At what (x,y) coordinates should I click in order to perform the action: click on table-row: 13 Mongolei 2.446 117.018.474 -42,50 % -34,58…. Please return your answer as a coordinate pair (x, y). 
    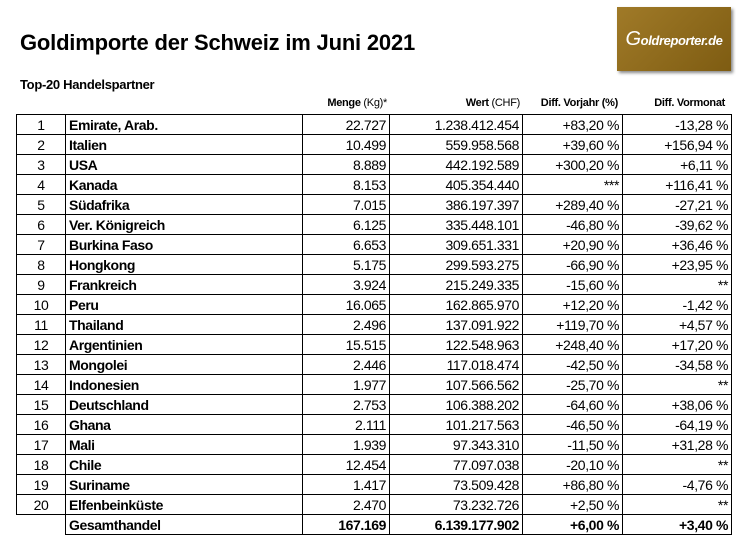
    Looking at the image, I should click on (374, 364).